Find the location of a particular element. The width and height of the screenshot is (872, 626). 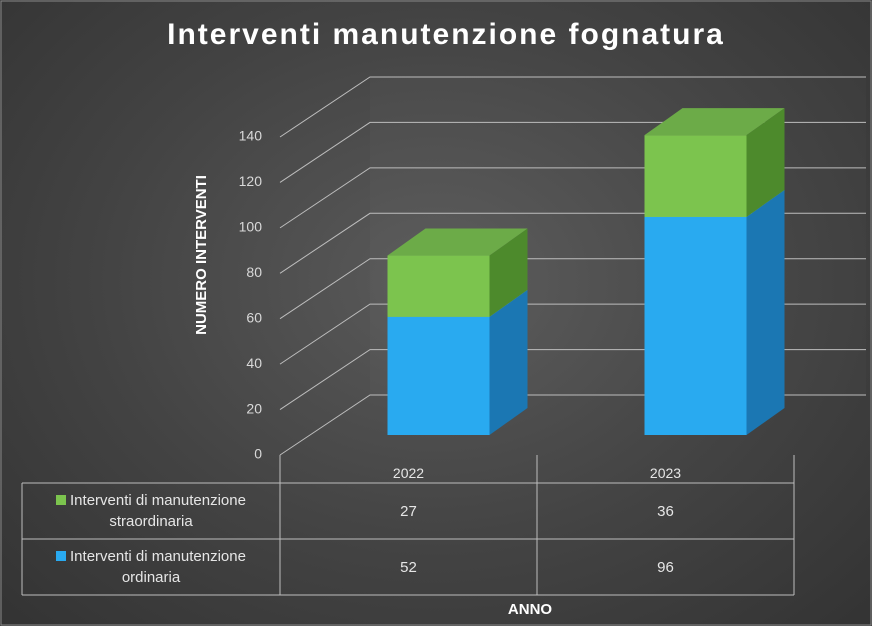

y-tick-label: 60 is located at coordinates (254, 317).